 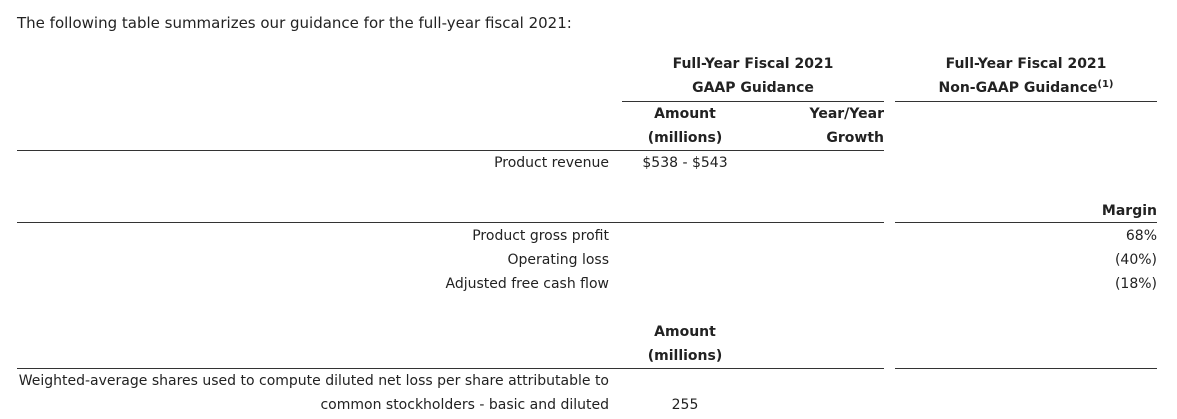 I want to click on footnote-marker: (1), so click(x=1105, y=84).